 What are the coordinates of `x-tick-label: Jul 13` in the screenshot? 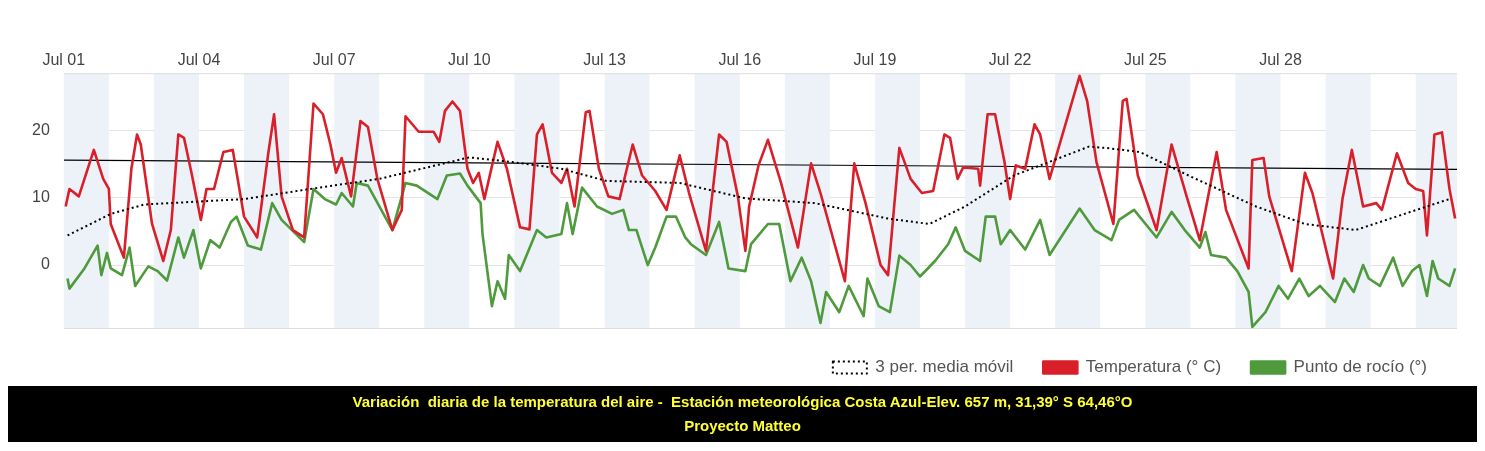 It's located at (604, 60).